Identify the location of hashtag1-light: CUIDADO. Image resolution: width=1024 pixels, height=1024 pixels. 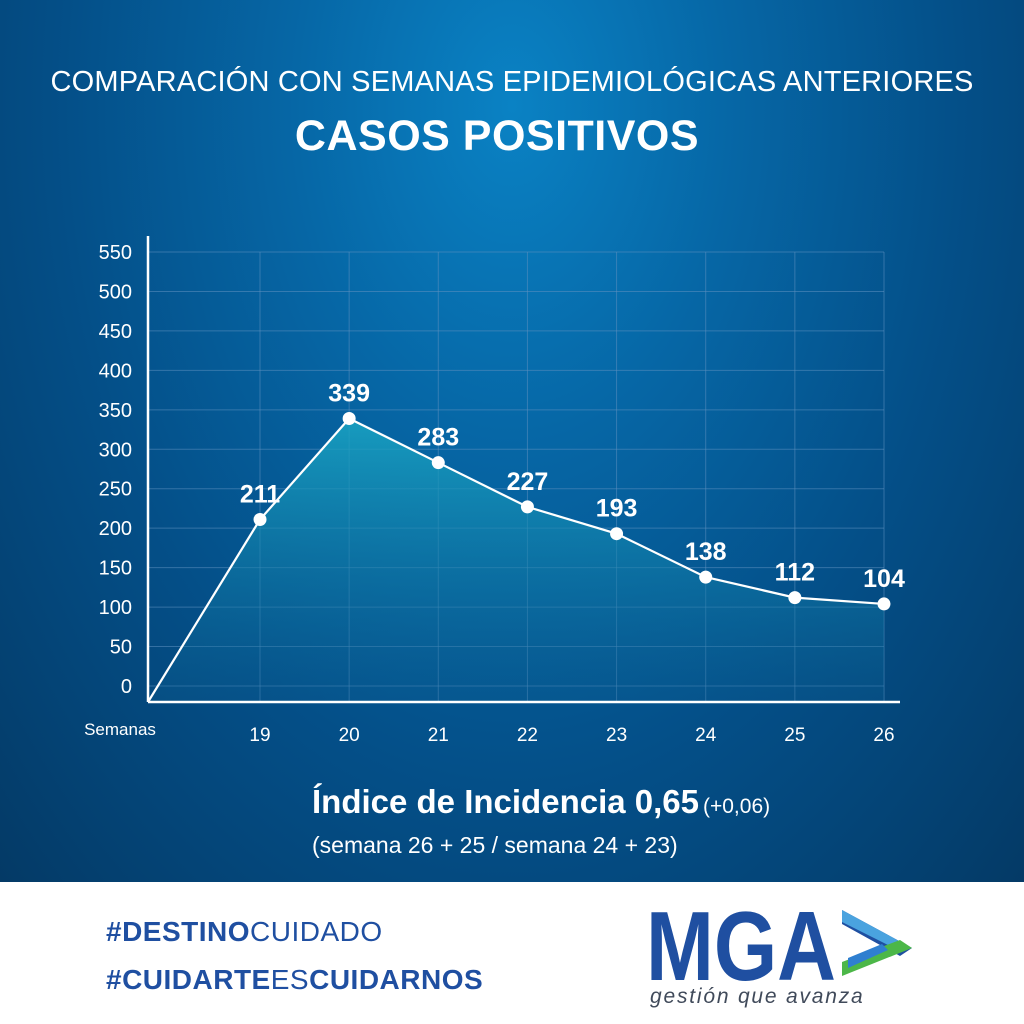
(316, 931).